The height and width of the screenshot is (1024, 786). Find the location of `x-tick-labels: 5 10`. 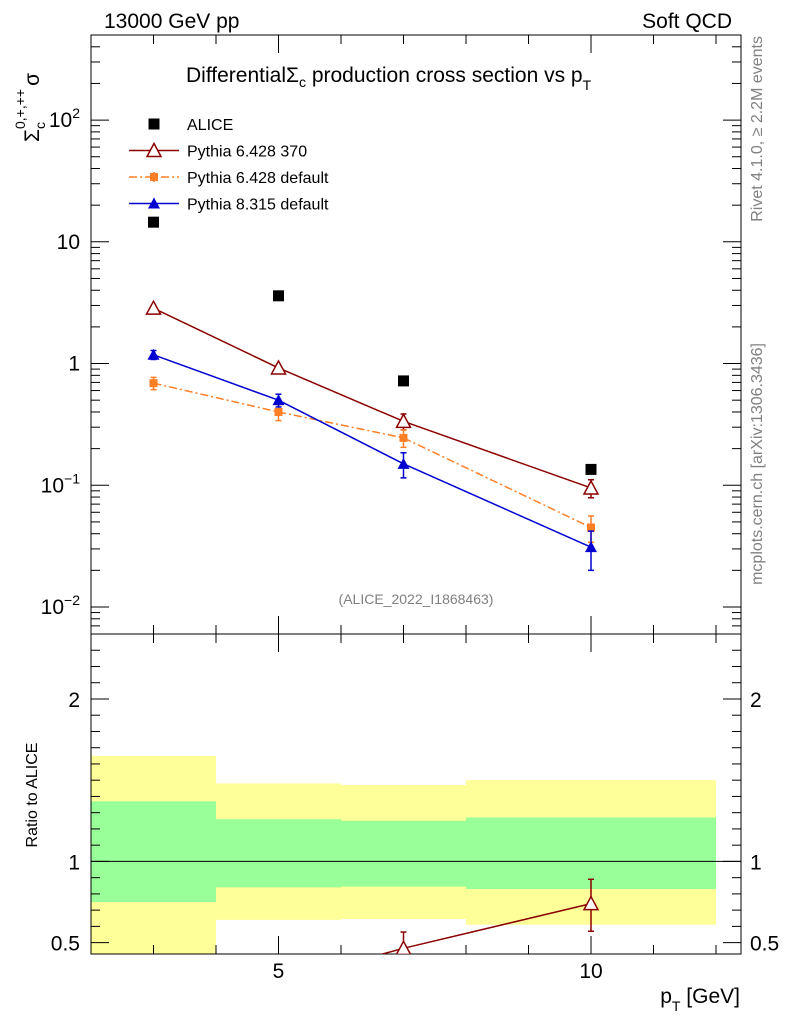

x-tick-labels: 5 10 is located at coordinates (438, 971).